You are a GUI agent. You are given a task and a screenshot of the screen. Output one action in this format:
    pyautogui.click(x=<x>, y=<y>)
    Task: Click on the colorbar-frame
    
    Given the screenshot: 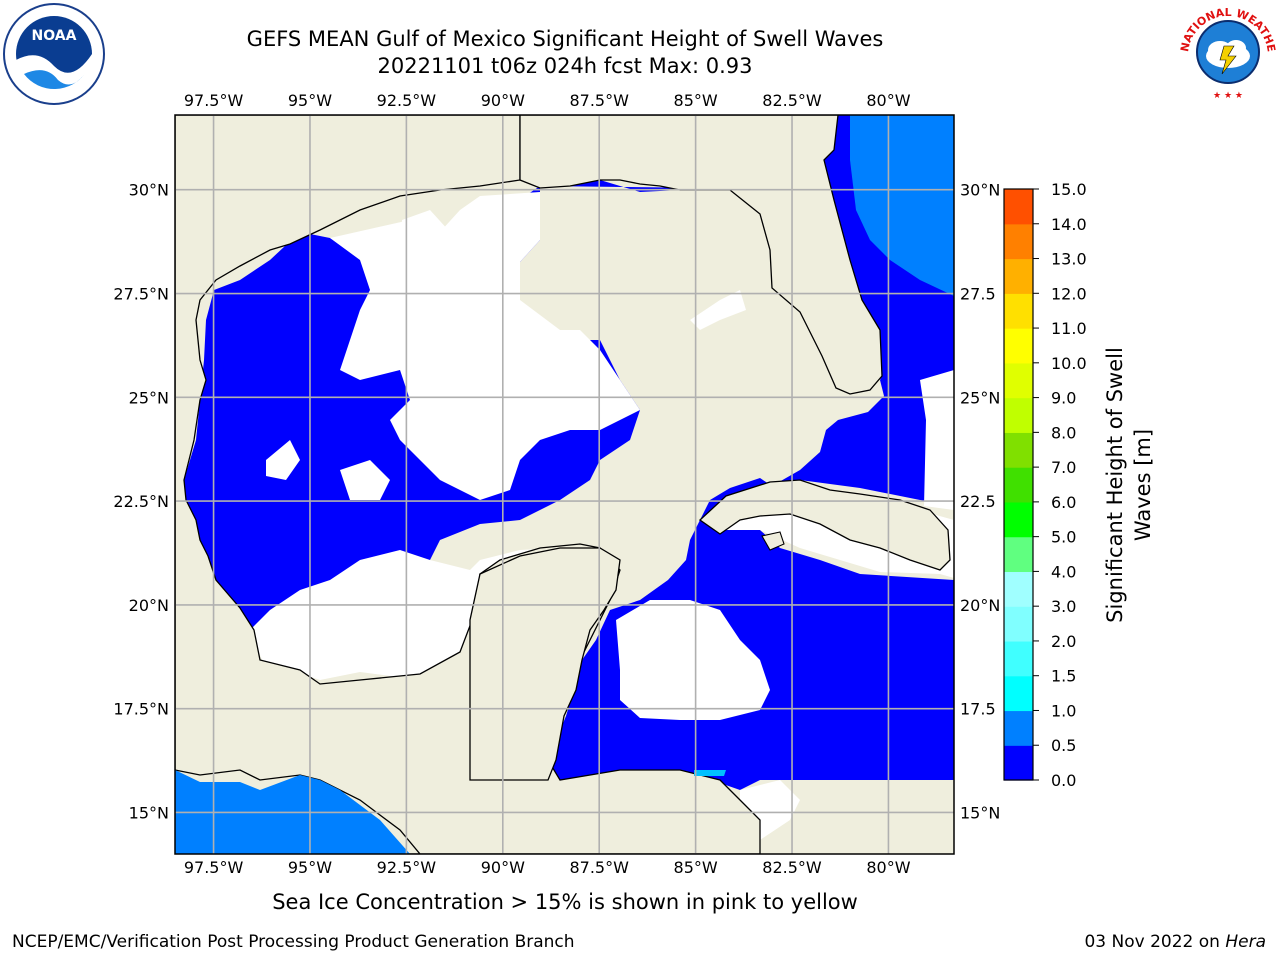 What is the action you would take?
    pyautogui.click(x=1018, y=484)
    